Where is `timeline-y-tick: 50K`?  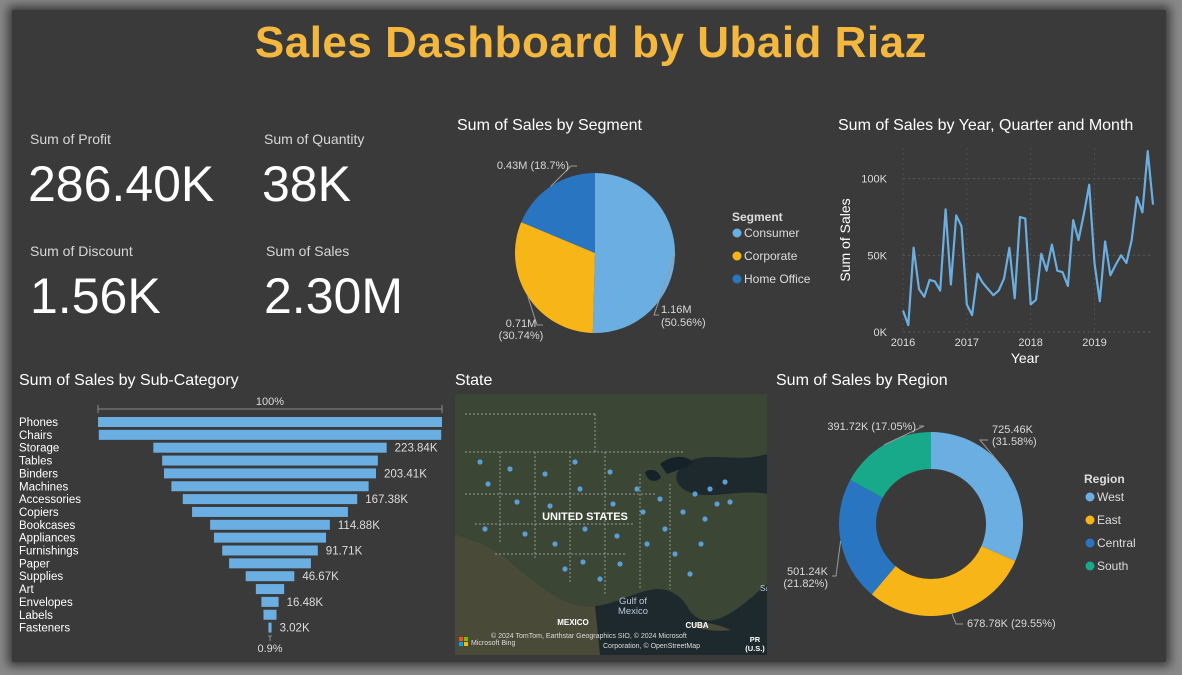
timeline-y-tick: 50K is located at coordinates (877, 256).